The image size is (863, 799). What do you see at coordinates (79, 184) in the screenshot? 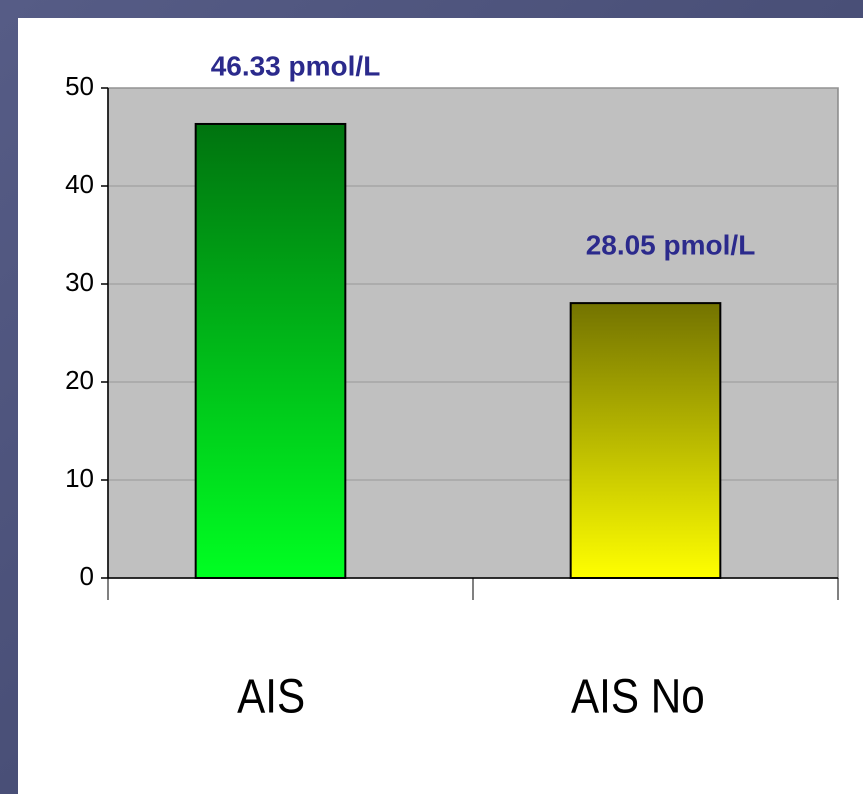
I see `y-tick-label: 40` at bounding box center [79, 184].